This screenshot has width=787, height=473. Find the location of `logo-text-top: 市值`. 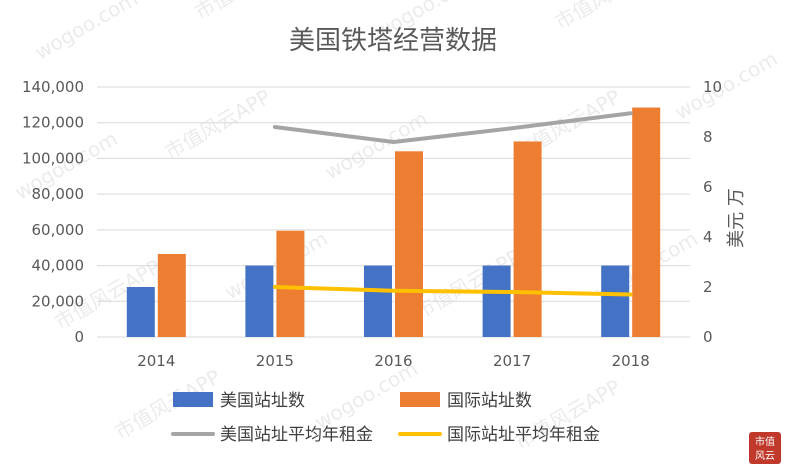

logo-text-top: 市值 is located at coordinates (765, 441).